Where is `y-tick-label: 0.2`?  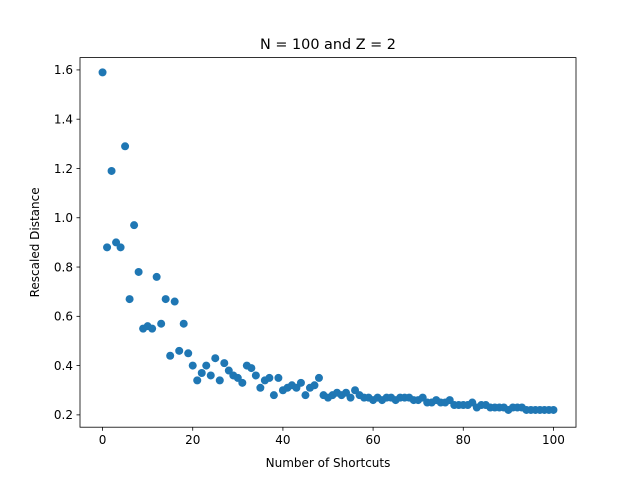
y-tick-label: 0.2 is located at coordinates (63, 415).